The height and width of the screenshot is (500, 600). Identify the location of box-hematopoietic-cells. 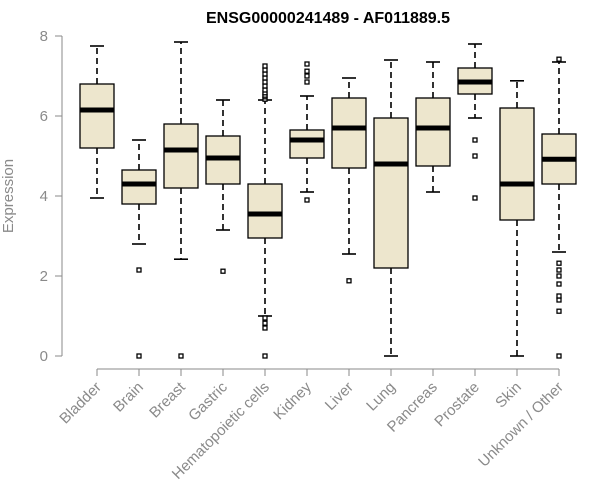
(265, 211).